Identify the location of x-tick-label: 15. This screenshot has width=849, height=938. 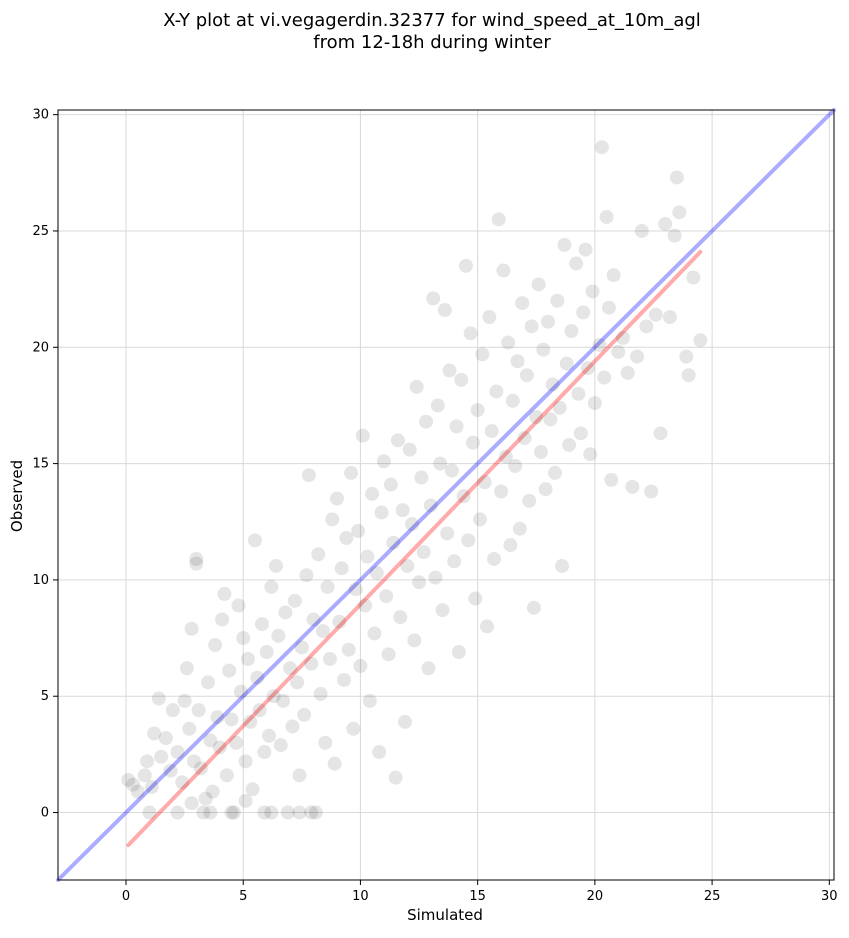
(477, 896).